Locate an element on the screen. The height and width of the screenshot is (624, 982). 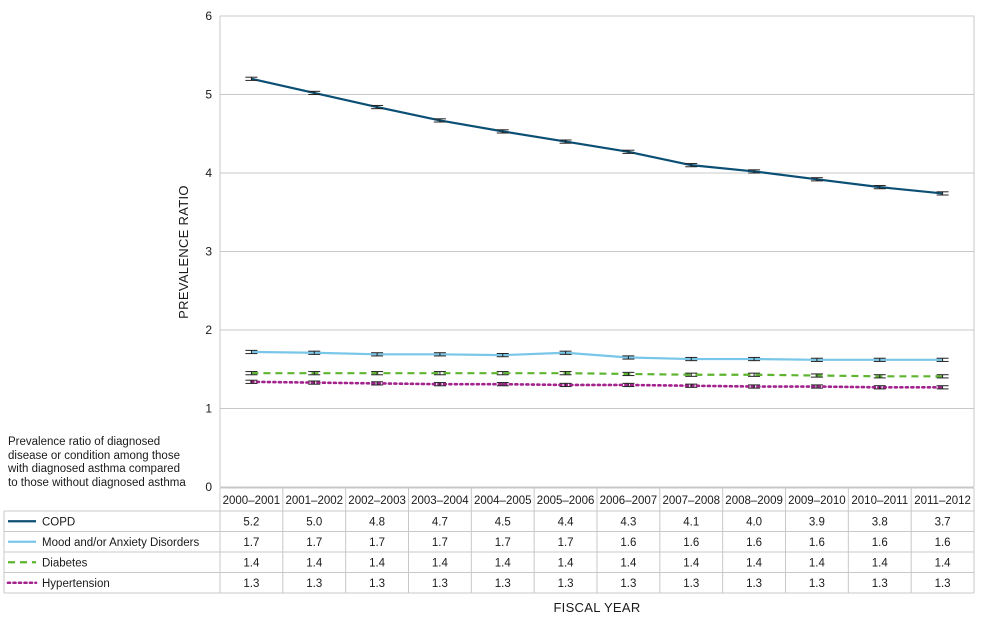
y-tick-label: 0 is located at coordinates (208, 487).